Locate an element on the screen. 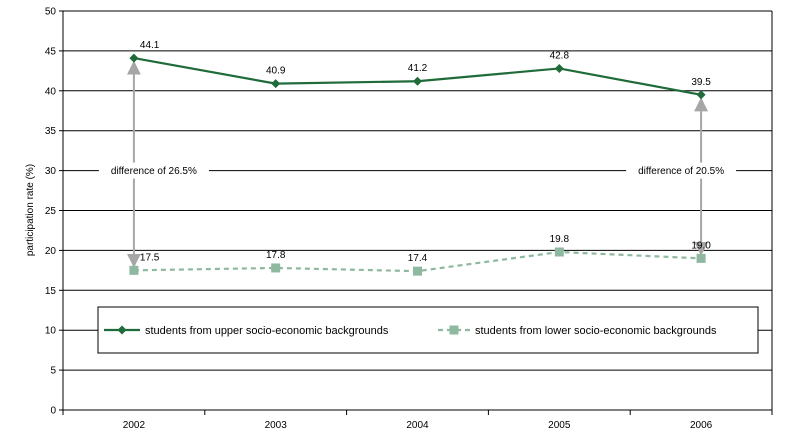 This screenshot has height=440, width=790. y-tick-label: 20 is located at coordinates (51, 251).